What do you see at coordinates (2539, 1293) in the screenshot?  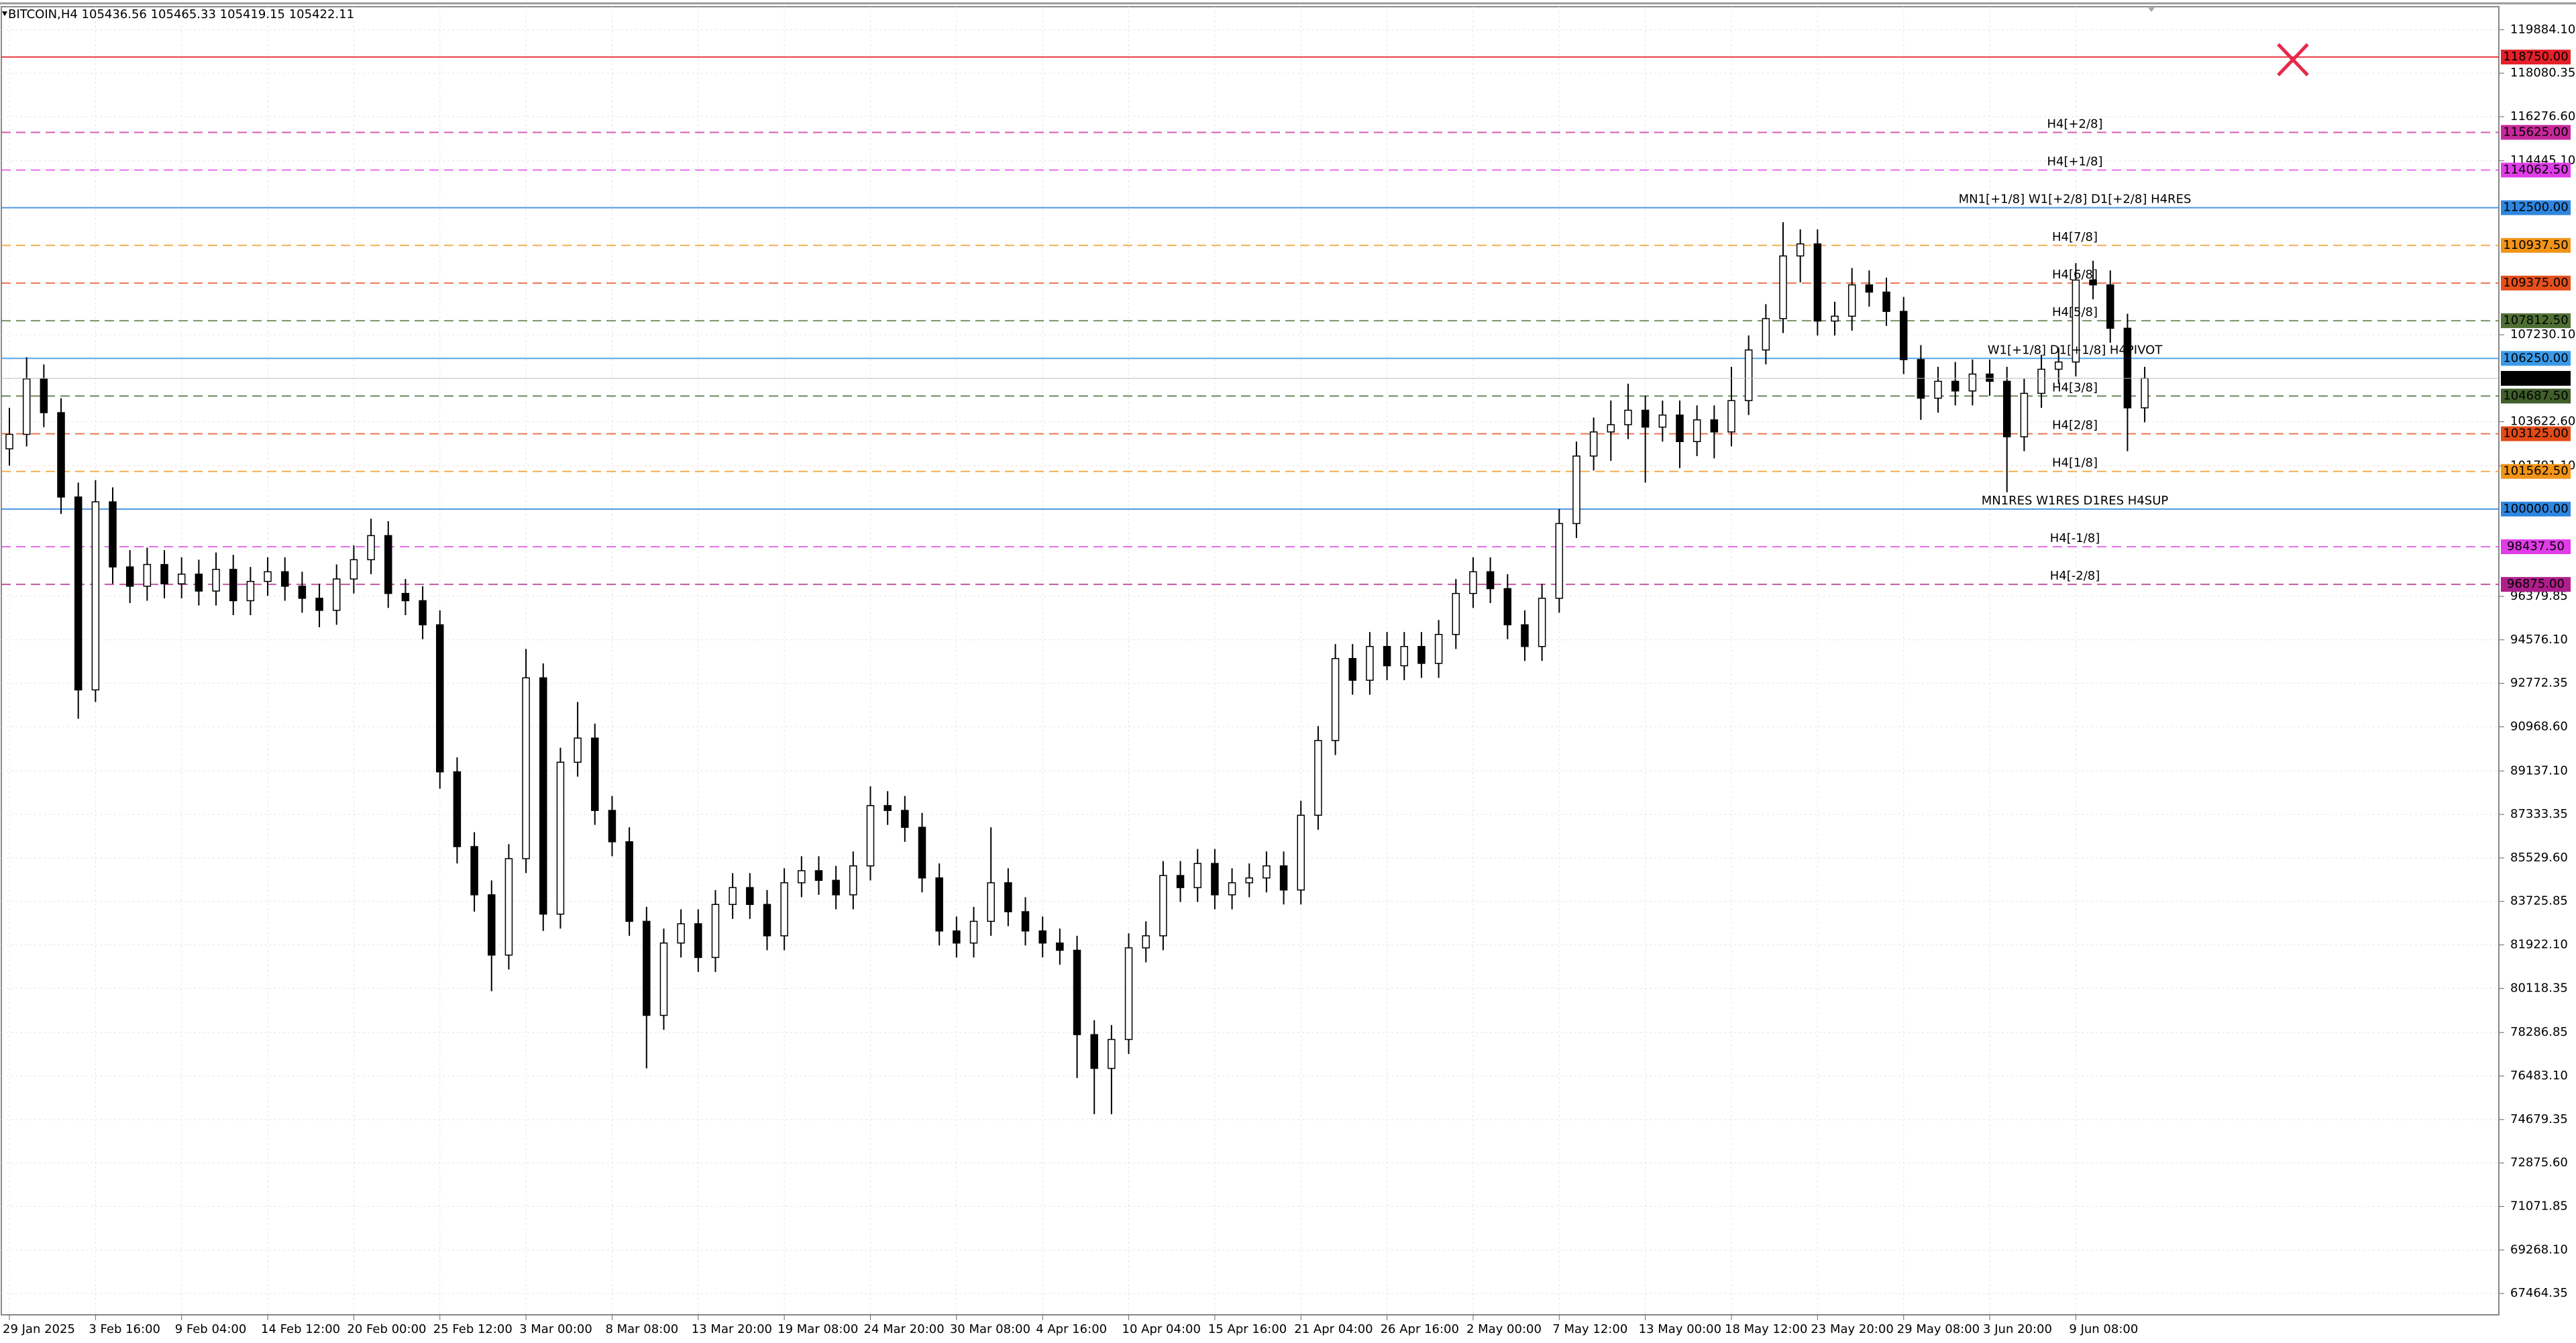 I see `y-tick-label: 67464.35` at bounding box center [2539, 1293].